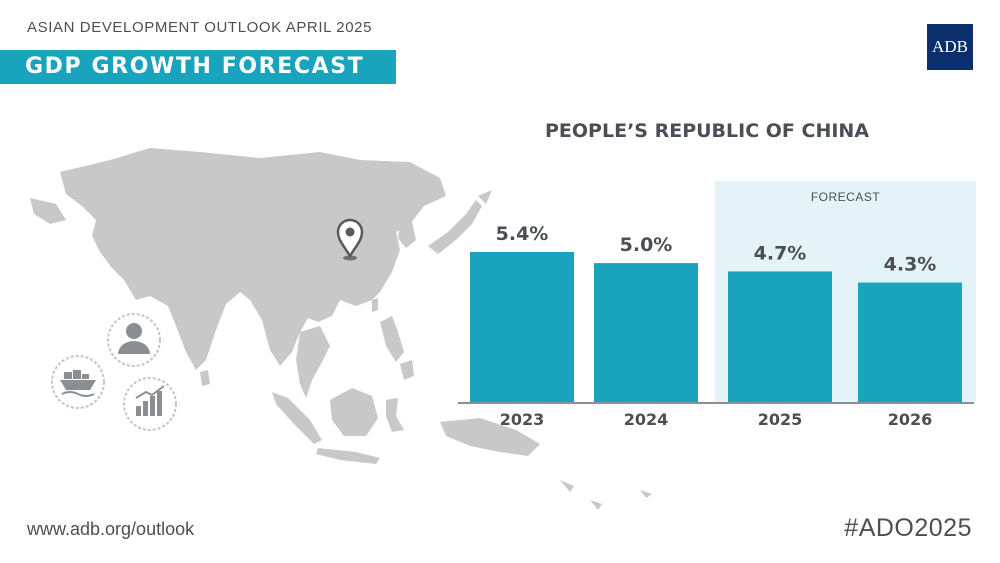 This screenshot has height=563, width=1000. What do you see at coordinates (522, 234) in the screenshot?
I see `data-label: 5.4%` at bounding box center [522, 234].